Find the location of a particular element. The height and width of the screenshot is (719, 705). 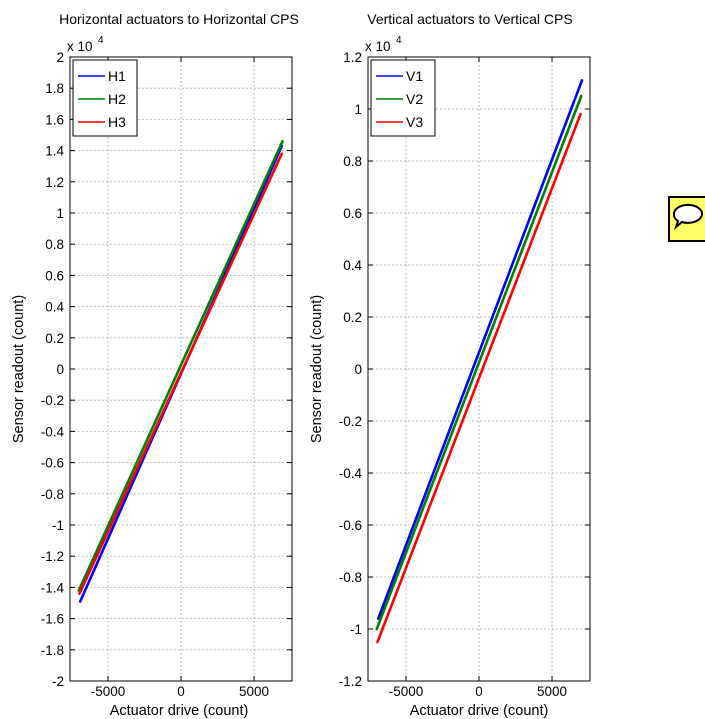

legend-label-v1: V1 is located at coordinates (414, 76).